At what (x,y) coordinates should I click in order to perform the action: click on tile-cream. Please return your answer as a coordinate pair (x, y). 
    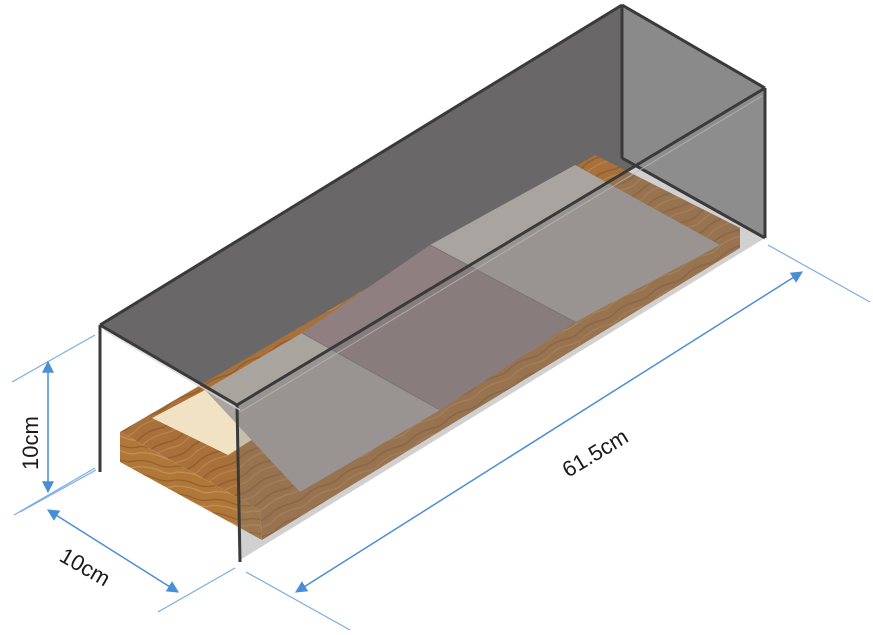
    Looking at the image, I should click on (213, 422).